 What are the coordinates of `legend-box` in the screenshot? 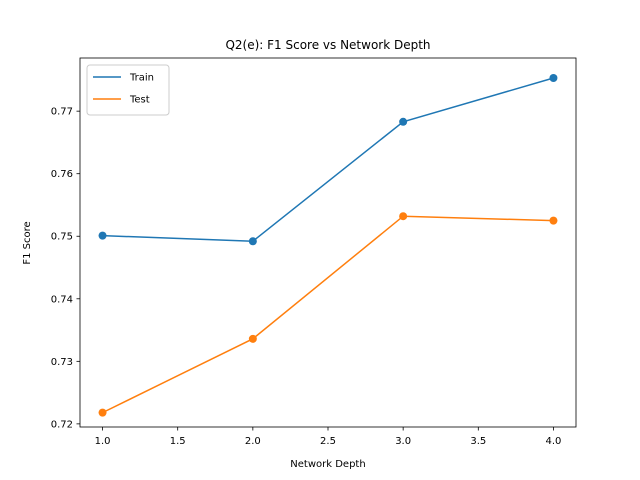 It's located at (128, 90).